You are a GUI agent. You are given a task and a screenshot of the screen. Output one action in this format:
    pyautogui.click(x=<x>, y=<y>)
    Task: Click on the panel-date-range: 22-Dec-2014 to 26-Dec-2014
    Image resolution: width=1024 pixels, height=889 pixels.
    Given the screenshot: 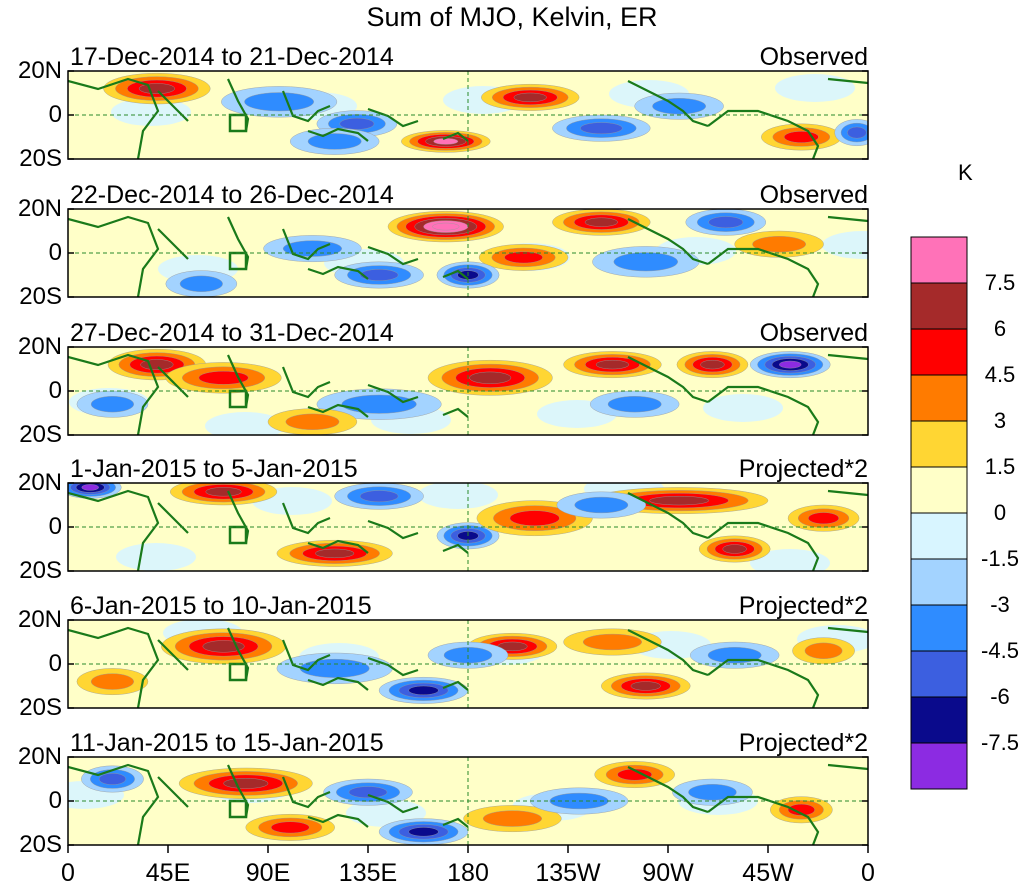 What is the action you would take?
    pyautogui.click(x=232, y=195)
    